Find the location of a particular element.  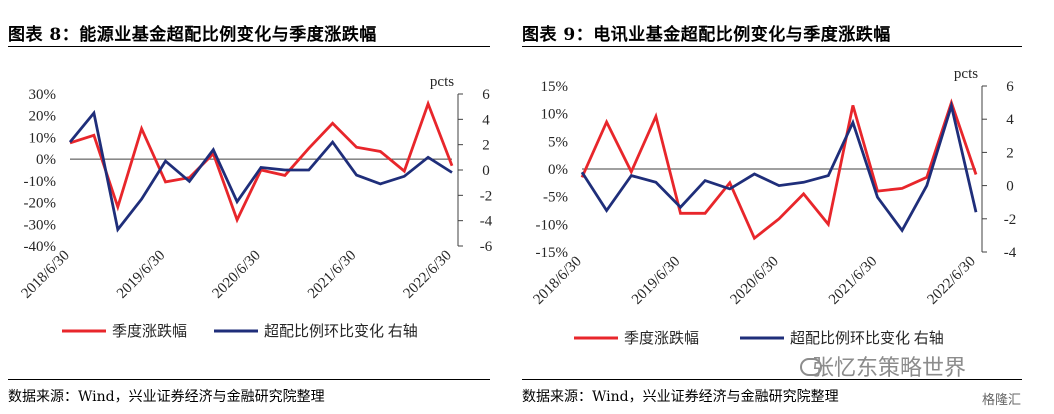

wechat-icon is located at coordinates (811, 367).